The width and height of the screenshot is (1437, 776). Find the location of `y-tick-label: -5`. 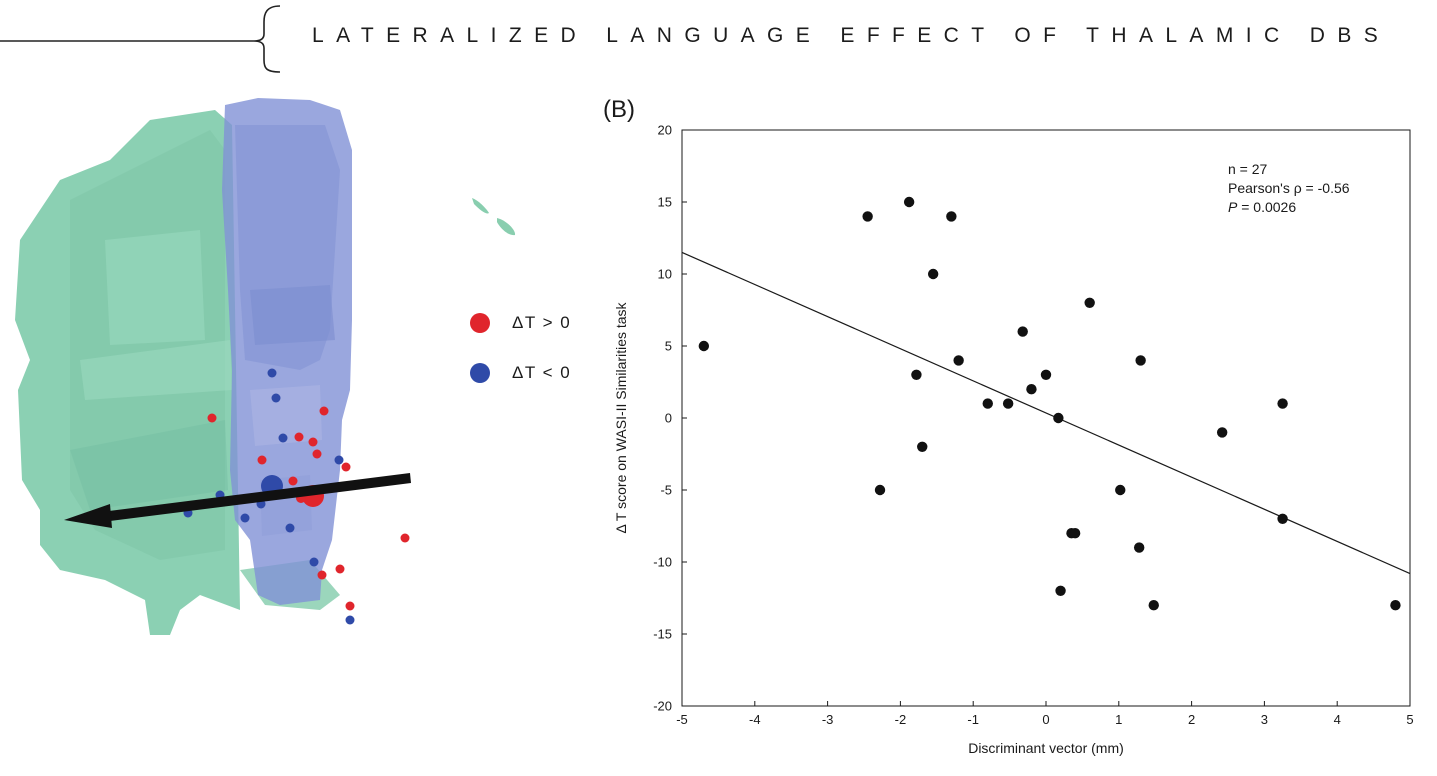

y-tick-label: -5 is located at coordinates (666, 490).